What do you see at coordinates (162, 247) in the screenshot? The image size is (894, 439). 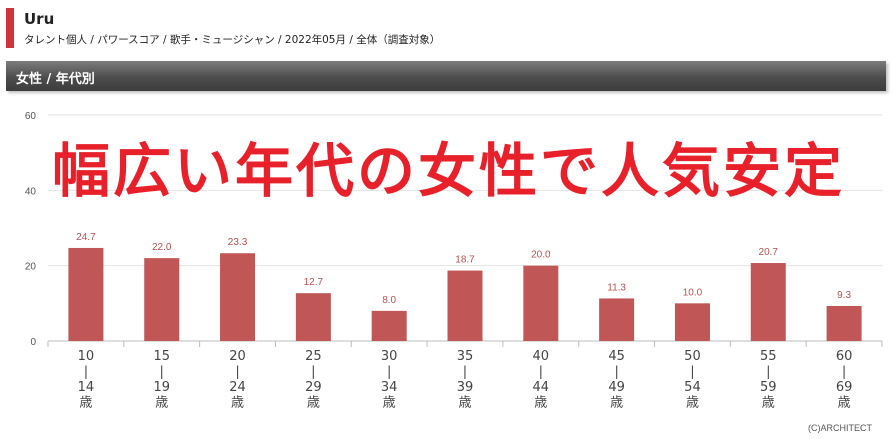 I see `data-label: 22.0` at bounding box center [162, 247].